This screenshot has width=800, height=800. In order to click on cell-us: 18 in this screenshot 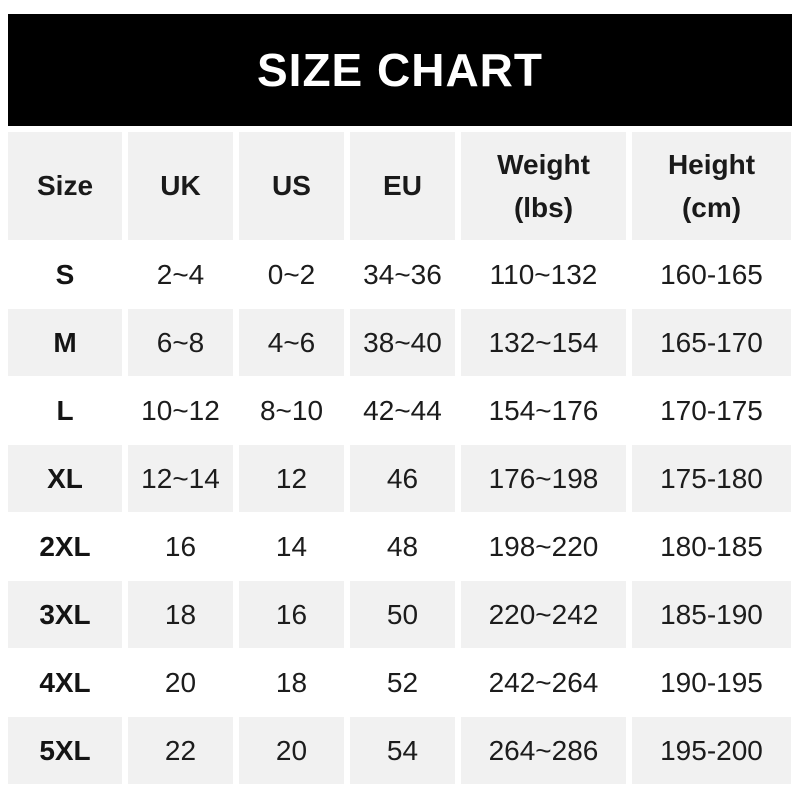, I will do `click(291, 682)`.